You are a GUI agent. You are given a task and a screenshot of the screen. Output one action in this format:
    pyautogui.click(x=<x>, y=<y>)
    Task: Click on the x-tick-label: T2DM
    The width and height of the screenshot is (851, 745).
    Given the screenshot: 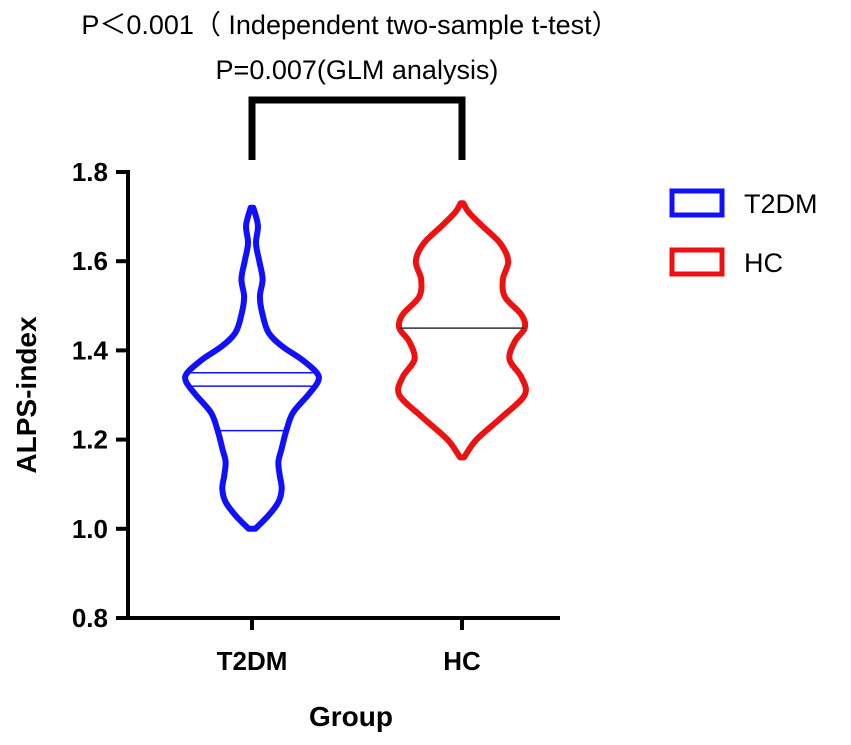 What is the action you would take?
    pyautogui.click(x=252, y=661)
    